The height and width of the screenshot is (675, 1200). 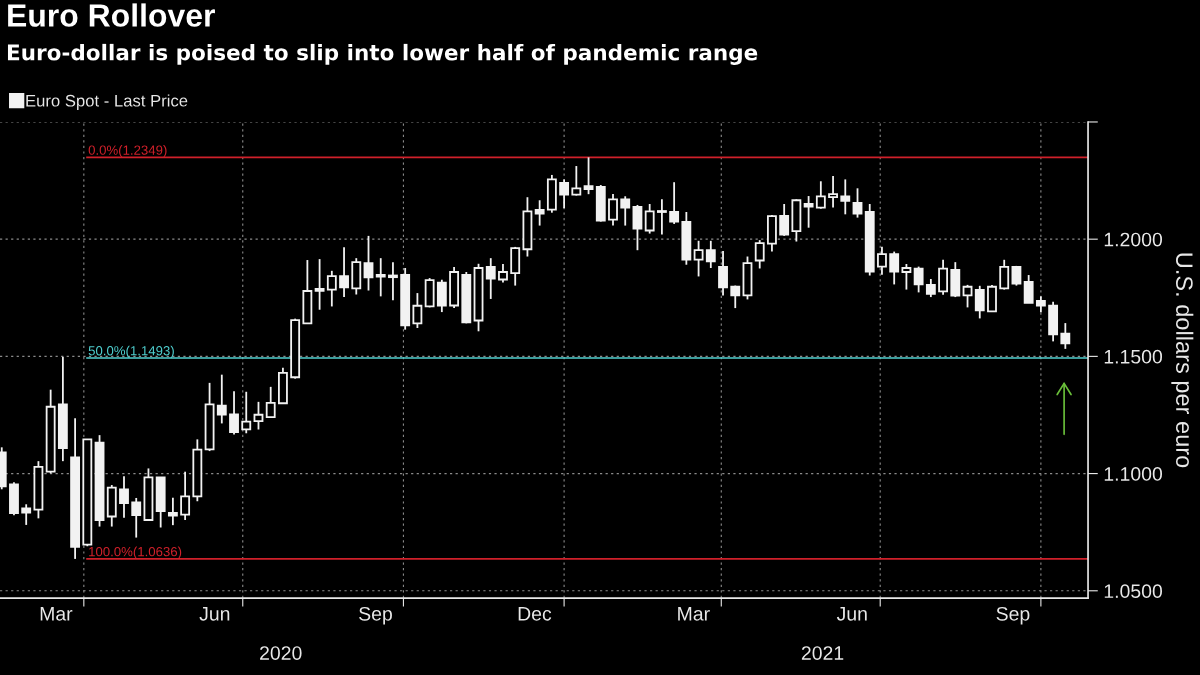 What do you see at coordinates (107, 102) in the screenshot?
I see `legend-label: Euro Spot - Last Price` at bounding box center [107, 102].